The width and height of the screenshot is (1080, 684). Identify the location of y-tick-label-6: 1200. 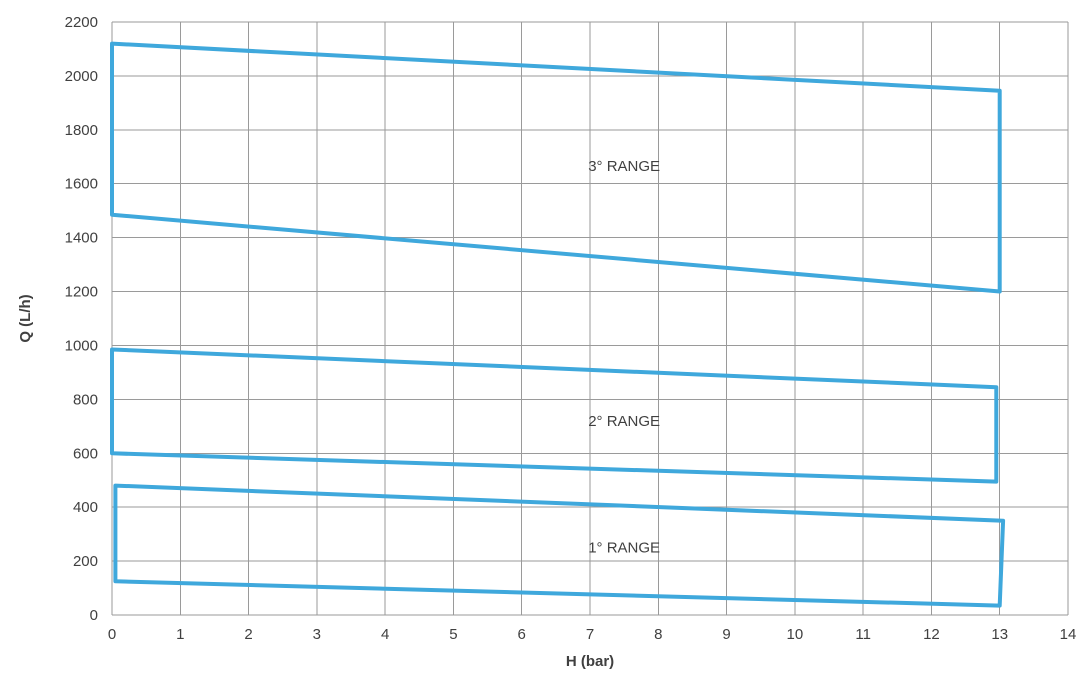
(81, 292).